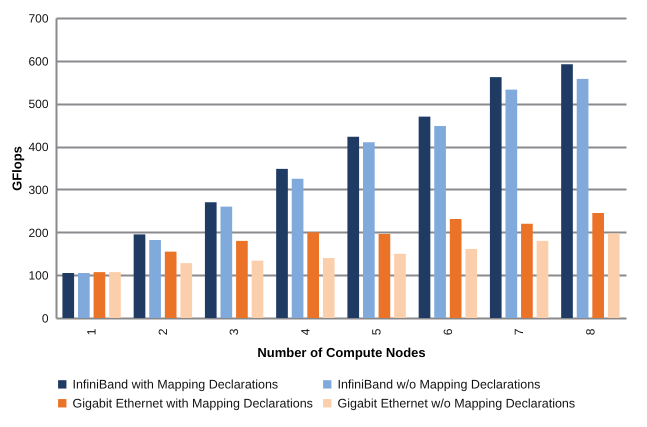 This screenshot has width=647, height=427. What do you see at coordinates (38, 233) in the screenshot?
I see `y-tick-label: 200` at bounding box center [38, 233].